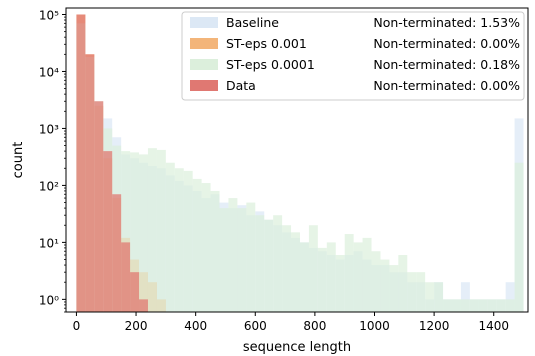 This screenshot has height=356, width=535. Describe the element at coordinates (136, 326) in the screenshot. I see `x-tick-label: 200` at that location.